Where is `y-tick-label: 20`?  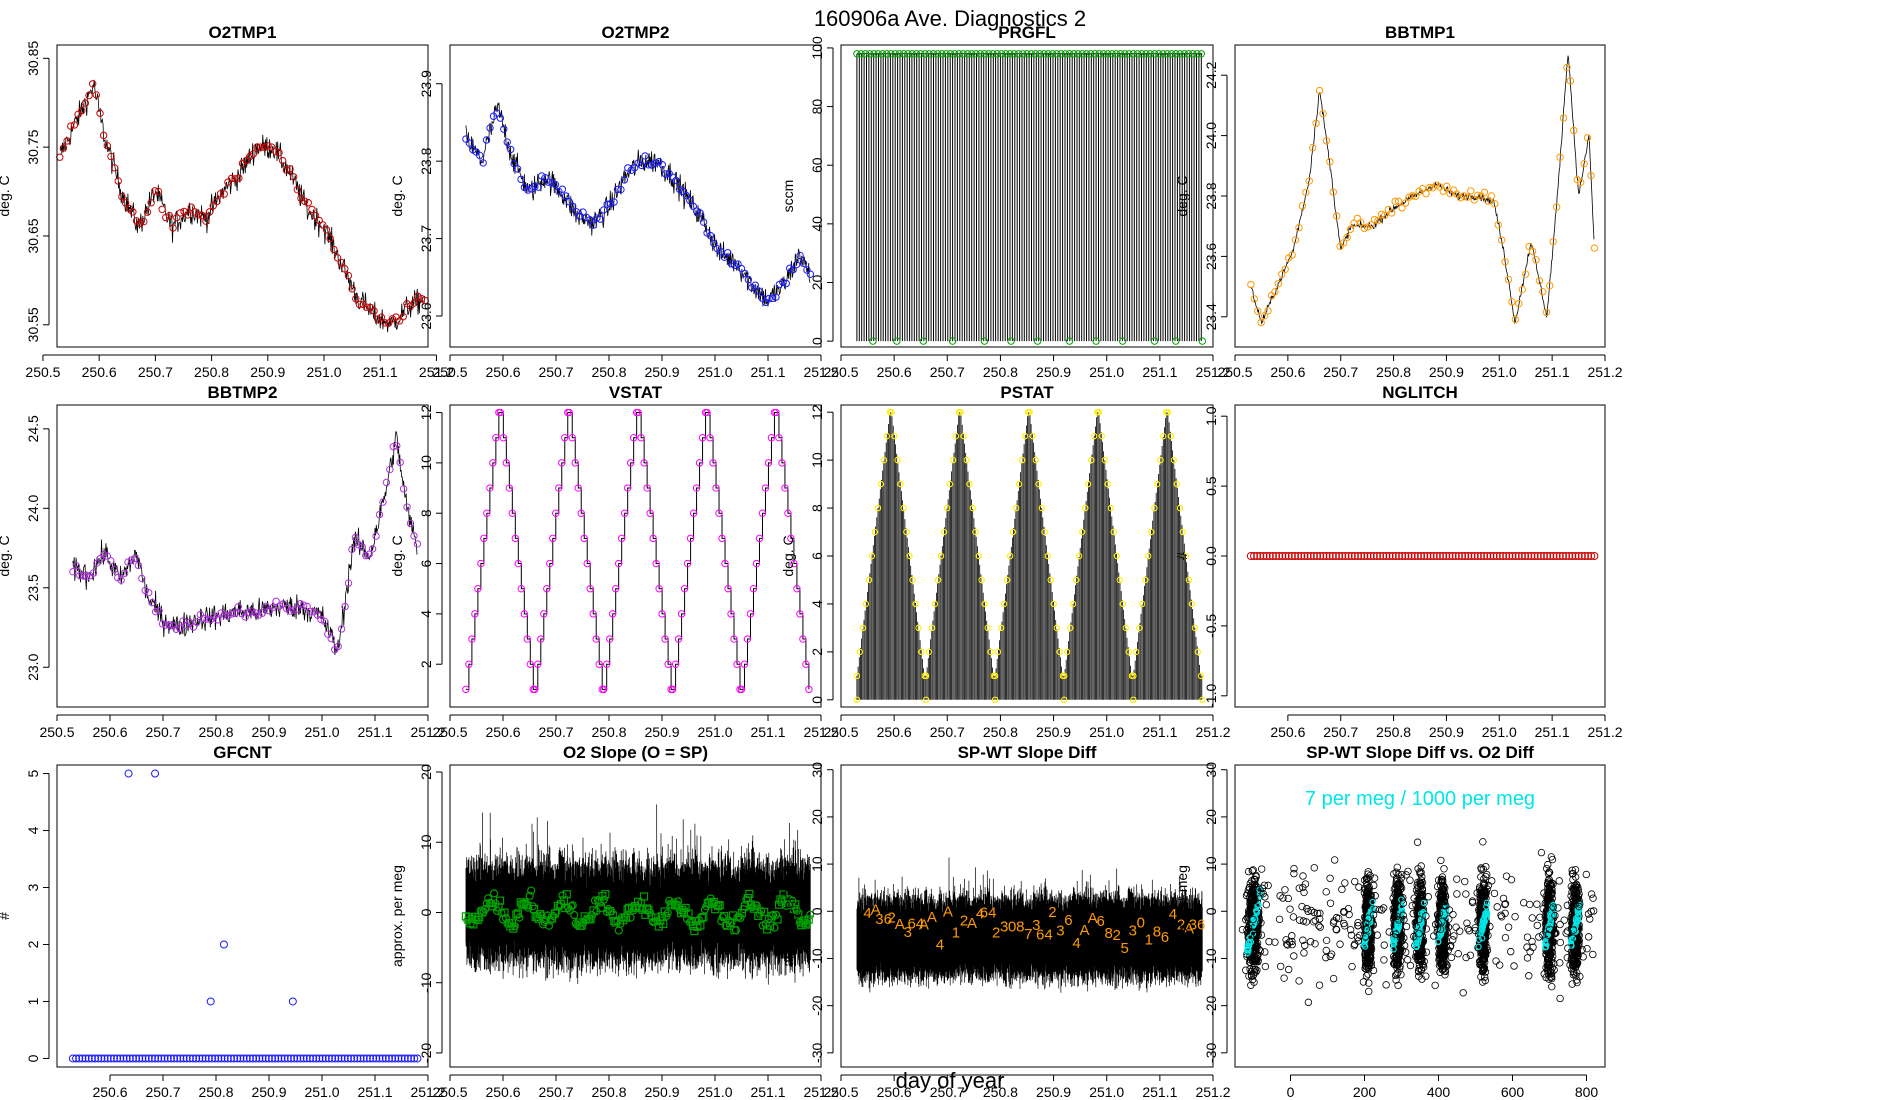
y-tick-label: 20 is located at coordinates (426, 772).